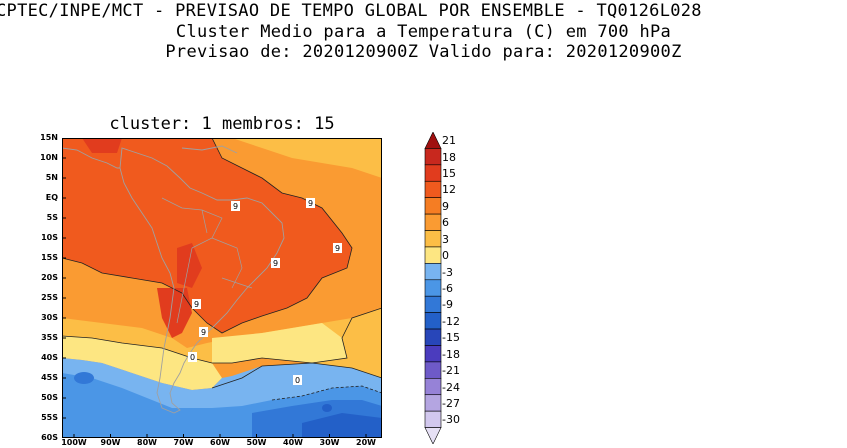 This screenshot has height=448, width=847. Describe the element at coordinates (49, 377) in the screenshot. I see `latitude-label: 45S` at that location.